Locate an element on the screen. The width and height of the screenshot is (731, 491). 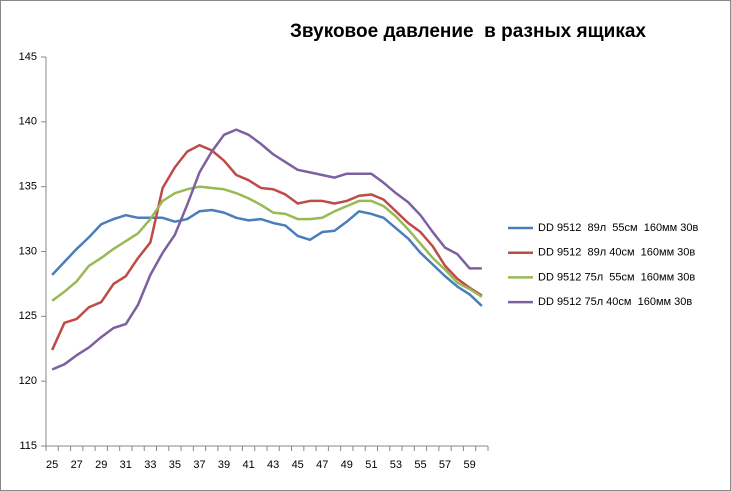
y-tick-label: 145 is located at coordinates (28, 57).